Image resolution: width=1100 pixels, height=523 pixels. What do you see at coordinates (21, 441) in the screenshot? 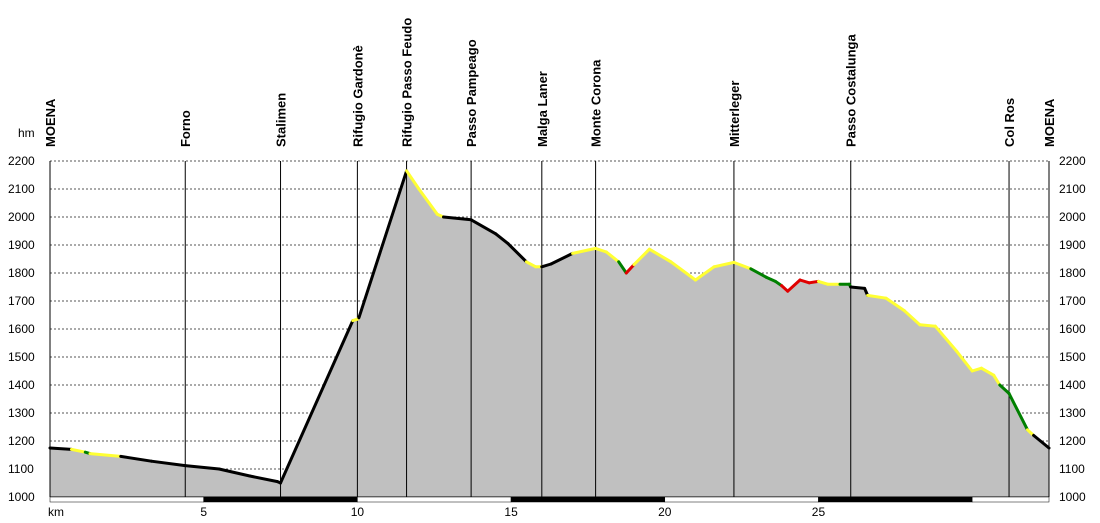
I see `y-tick-label-left-1200: 1200` at bounding box center [21, 441].